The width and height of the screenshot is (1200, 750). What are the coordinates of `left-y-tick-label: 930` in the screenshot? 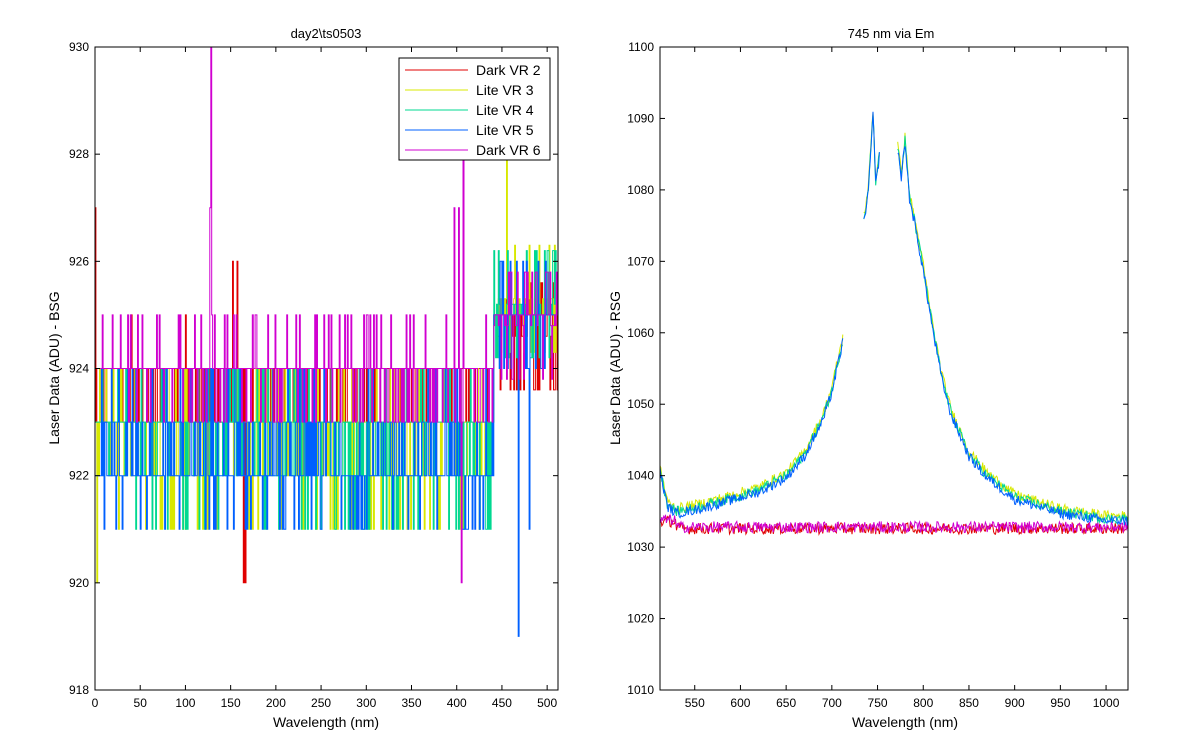 It's located at (79, 47).